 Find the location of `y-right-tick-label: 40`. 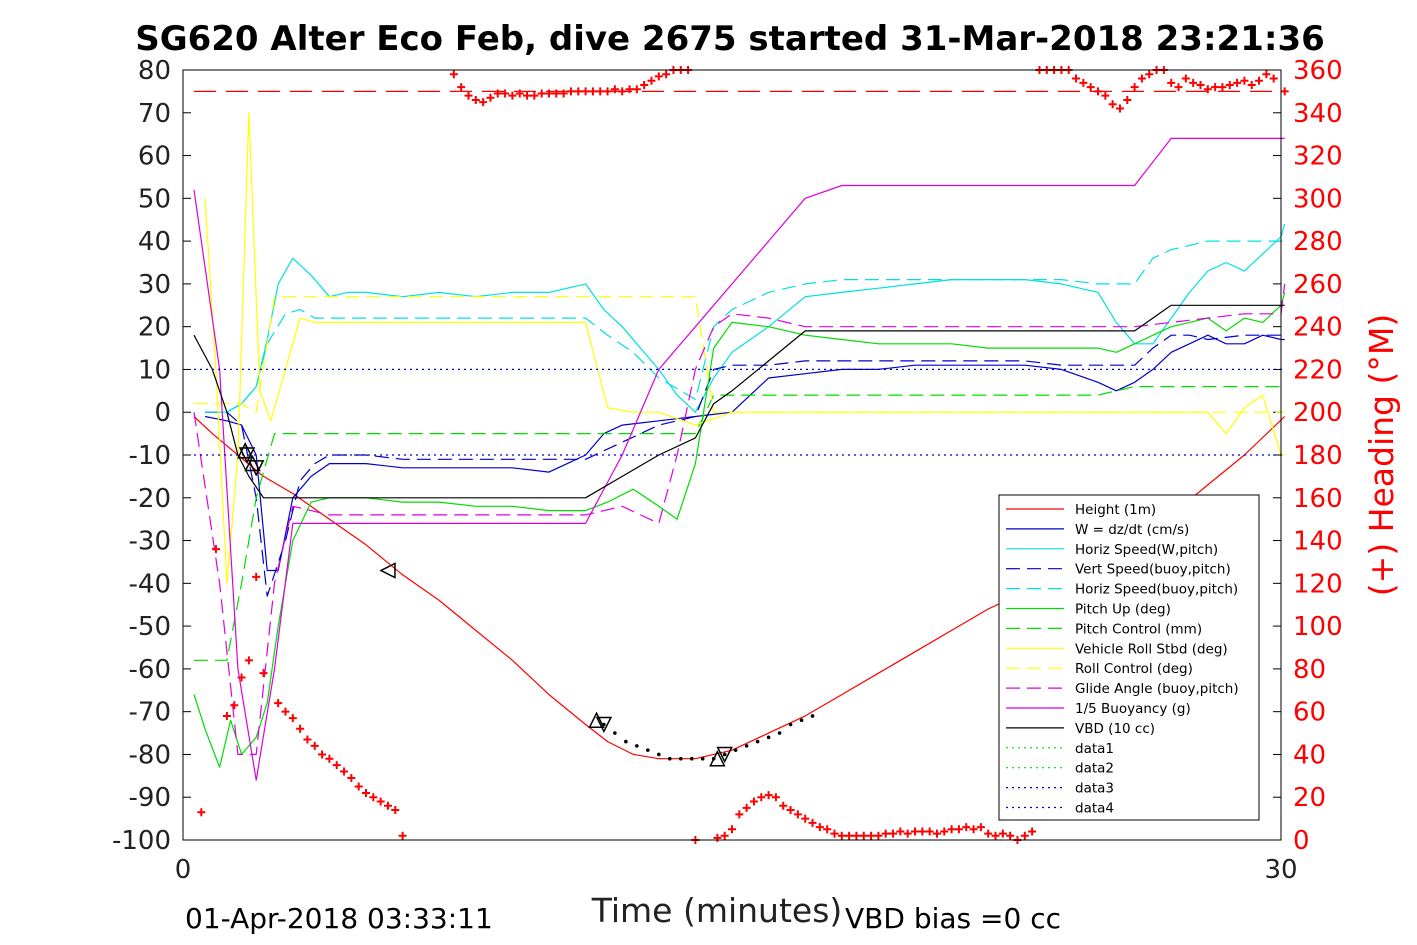

y-right-tick-label: 40 is located at coordinates (1309, 755).